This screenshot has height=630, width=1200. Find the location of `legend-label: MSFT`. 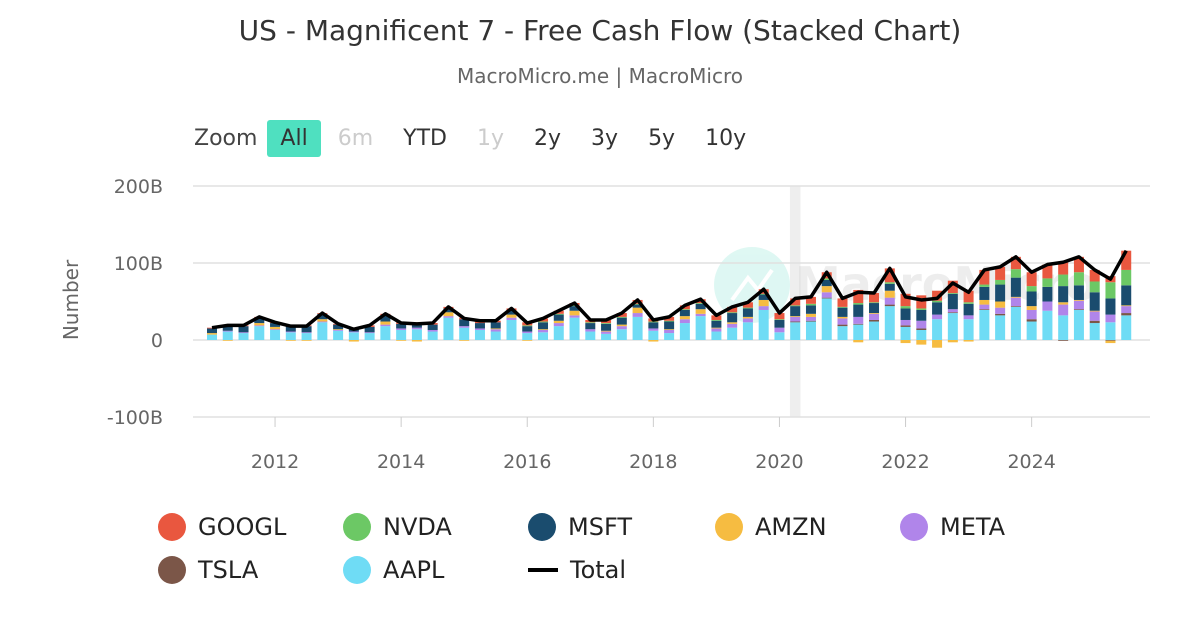

legend-label: MSFT is located at coordinates (600, 527).